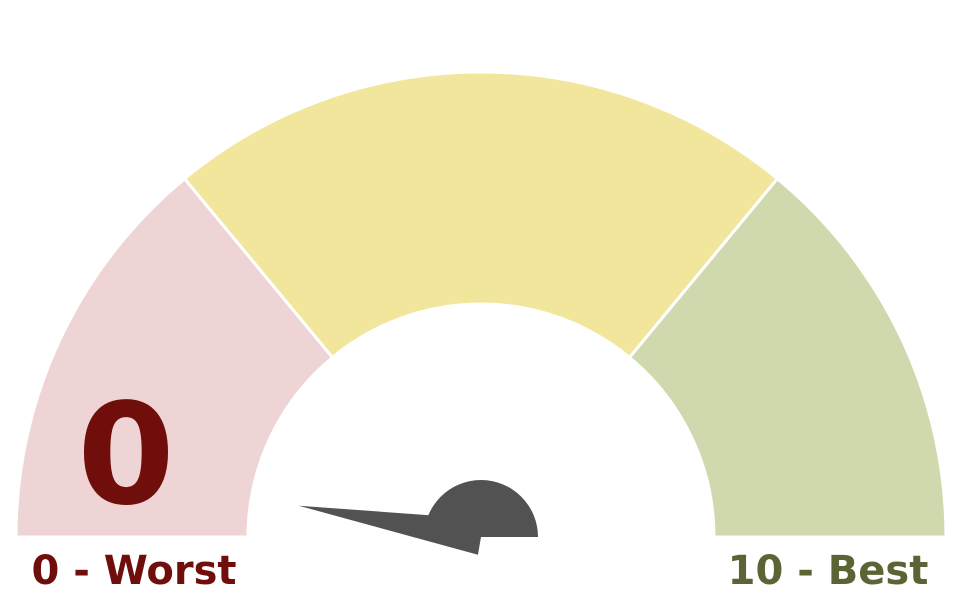  What do you see at coordinates (125, 455) in the screenshot?
I see `gauge-value: 0` at bounding box center [125, 455].